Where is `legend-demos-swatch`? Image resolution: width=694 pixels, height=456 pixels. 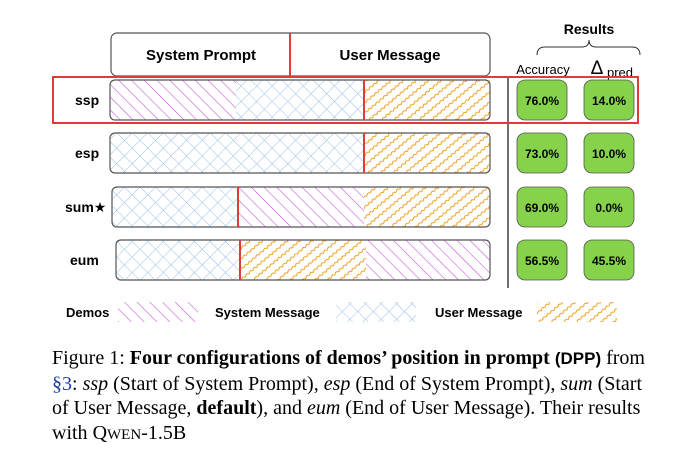
legend-demos-swatch is located at coordinates (158, 312).